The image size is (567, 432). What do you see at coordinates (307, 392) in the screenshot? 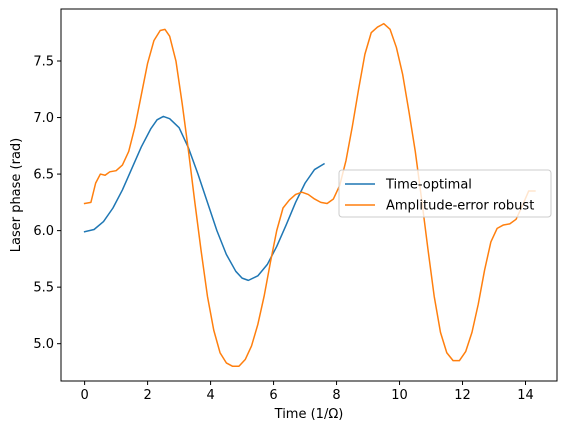
I see `x-axis-ticks: 0 2 4 6 8 10 12 14` at bounding box center [307, 392].